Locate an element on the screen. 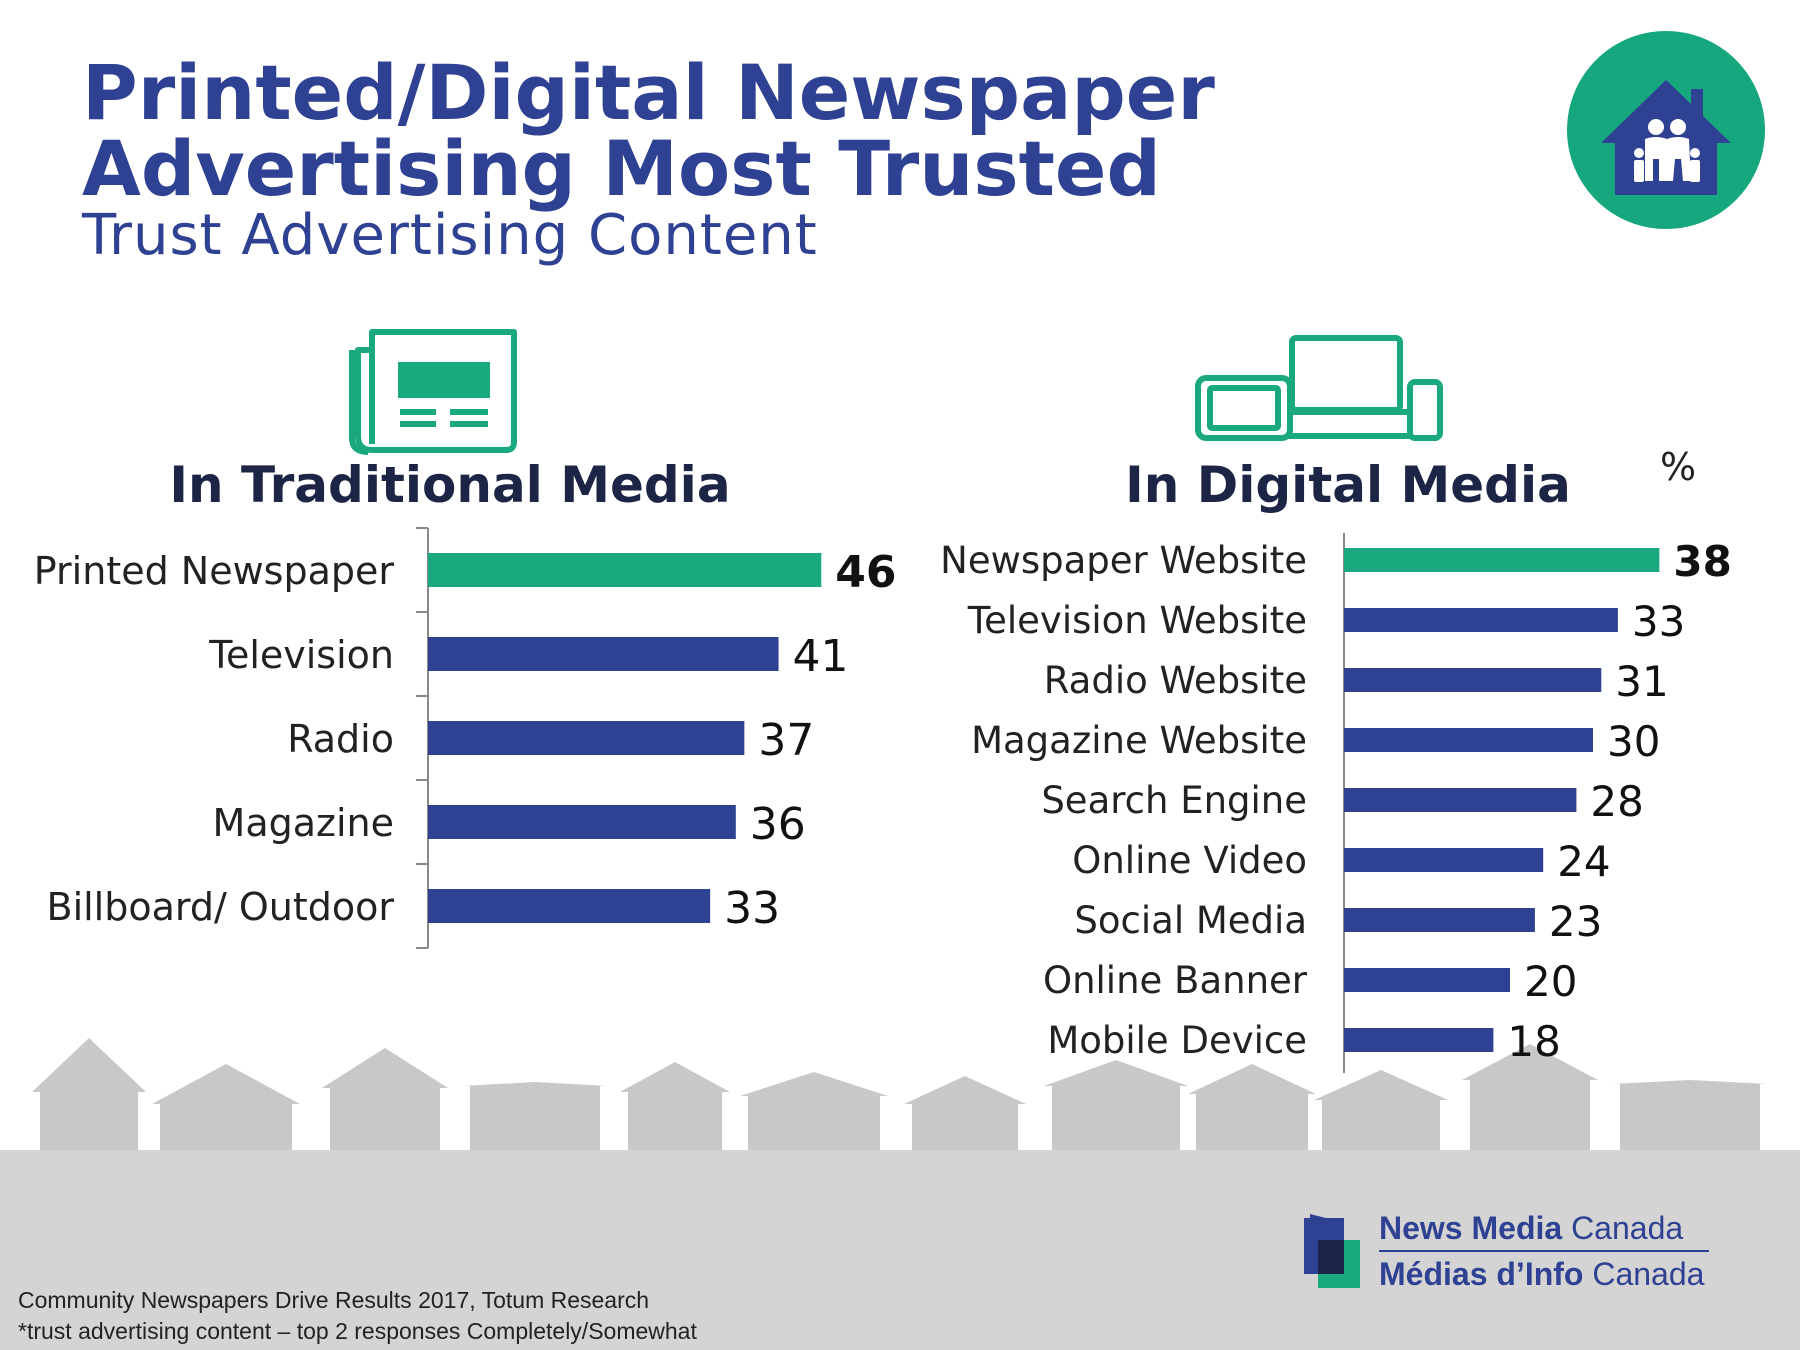 This screenshot has height=1350, width=1800. news-media-canada-logo-mark is located at coordinates (1332, 1251).